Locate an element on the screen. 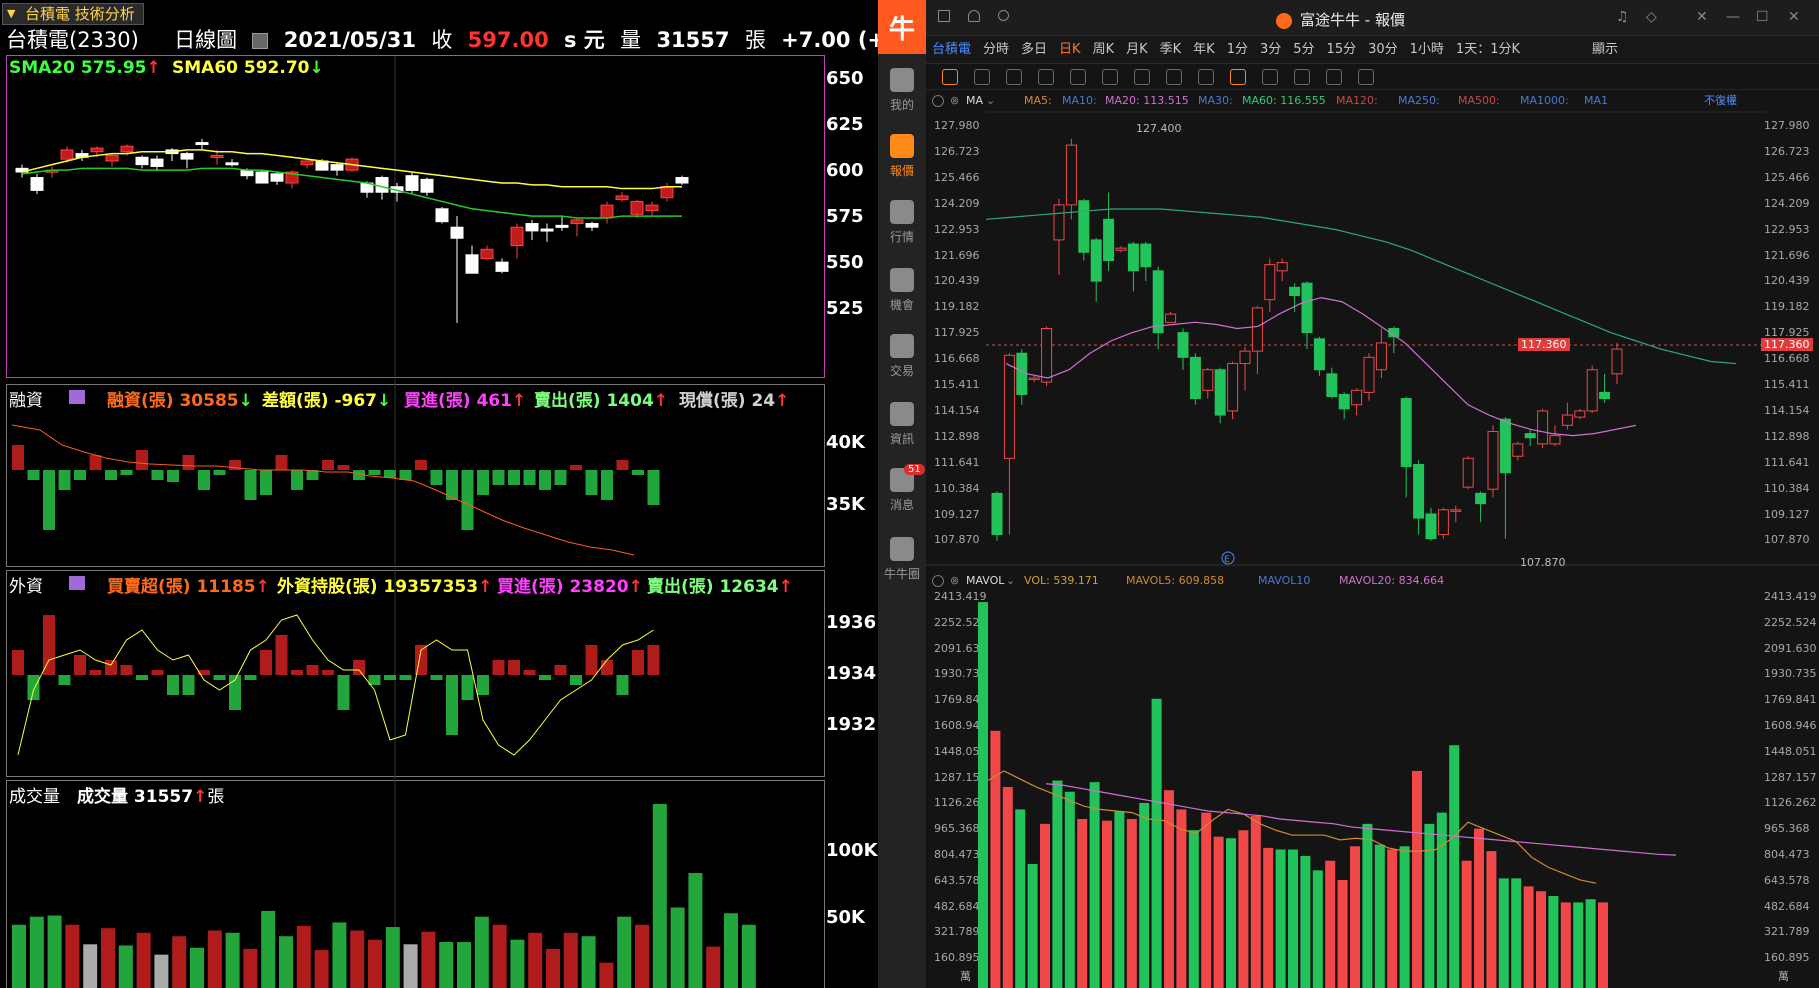 This screenshot has width=1819, height=988. line-tool-icon is located at coordinates (982, 77).